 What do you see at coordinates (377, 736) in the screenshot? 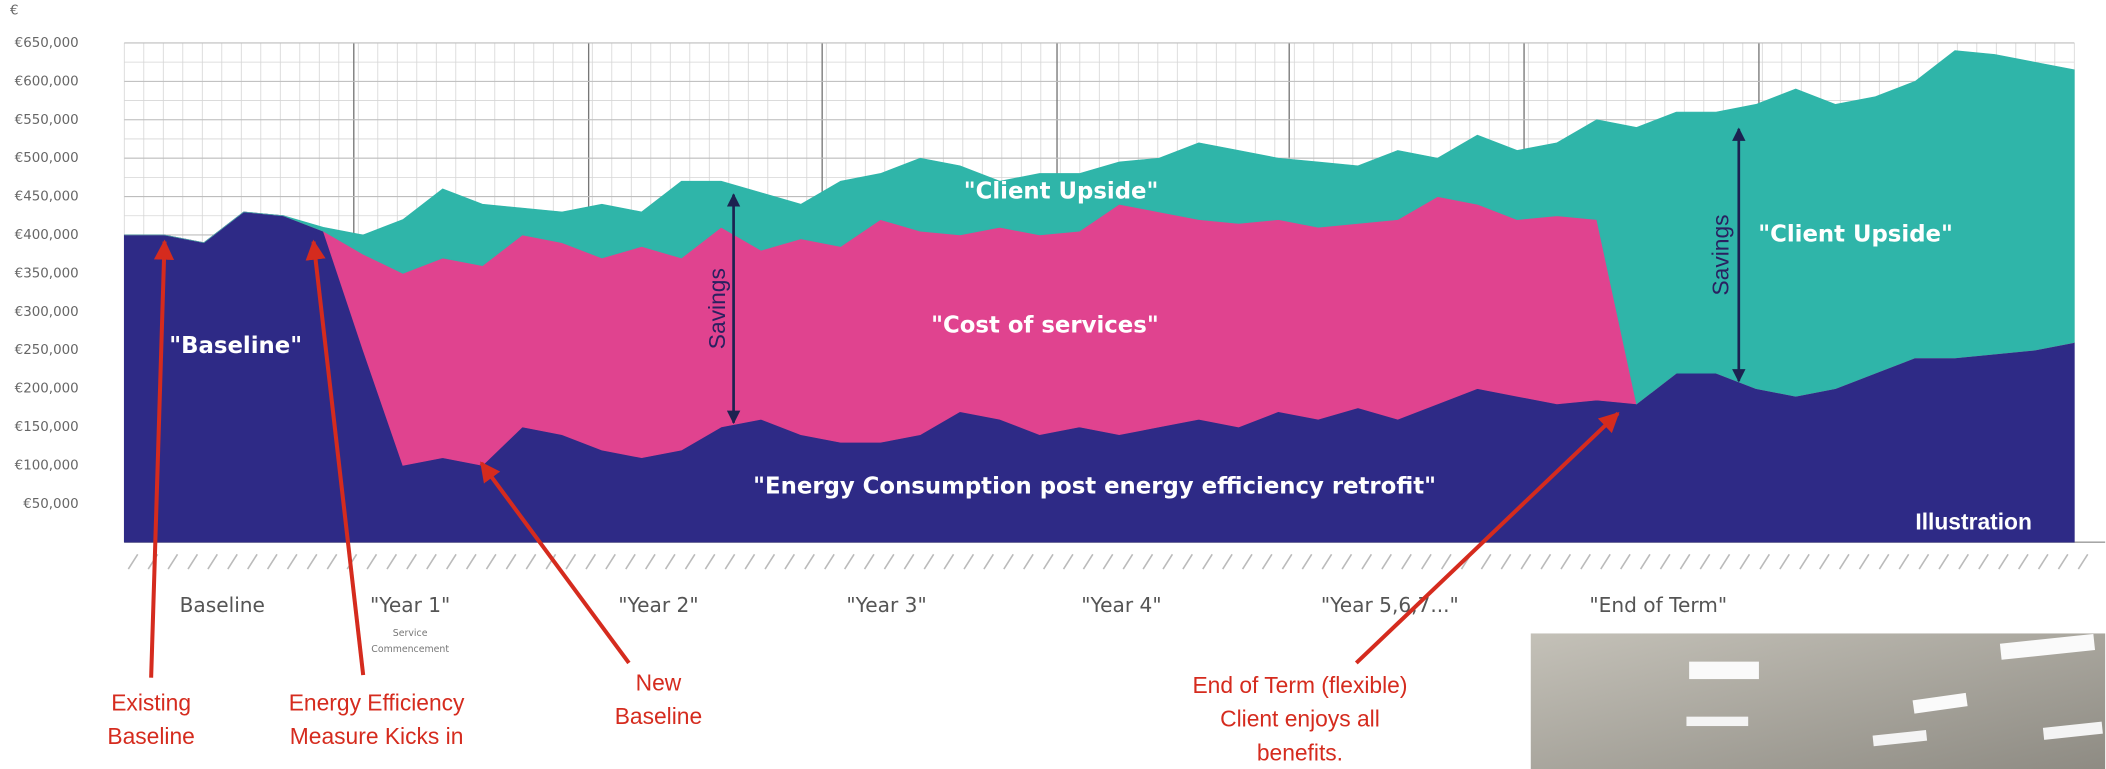
I see `callout-text: Measure Kicks in` at bounding box center [377, 736].